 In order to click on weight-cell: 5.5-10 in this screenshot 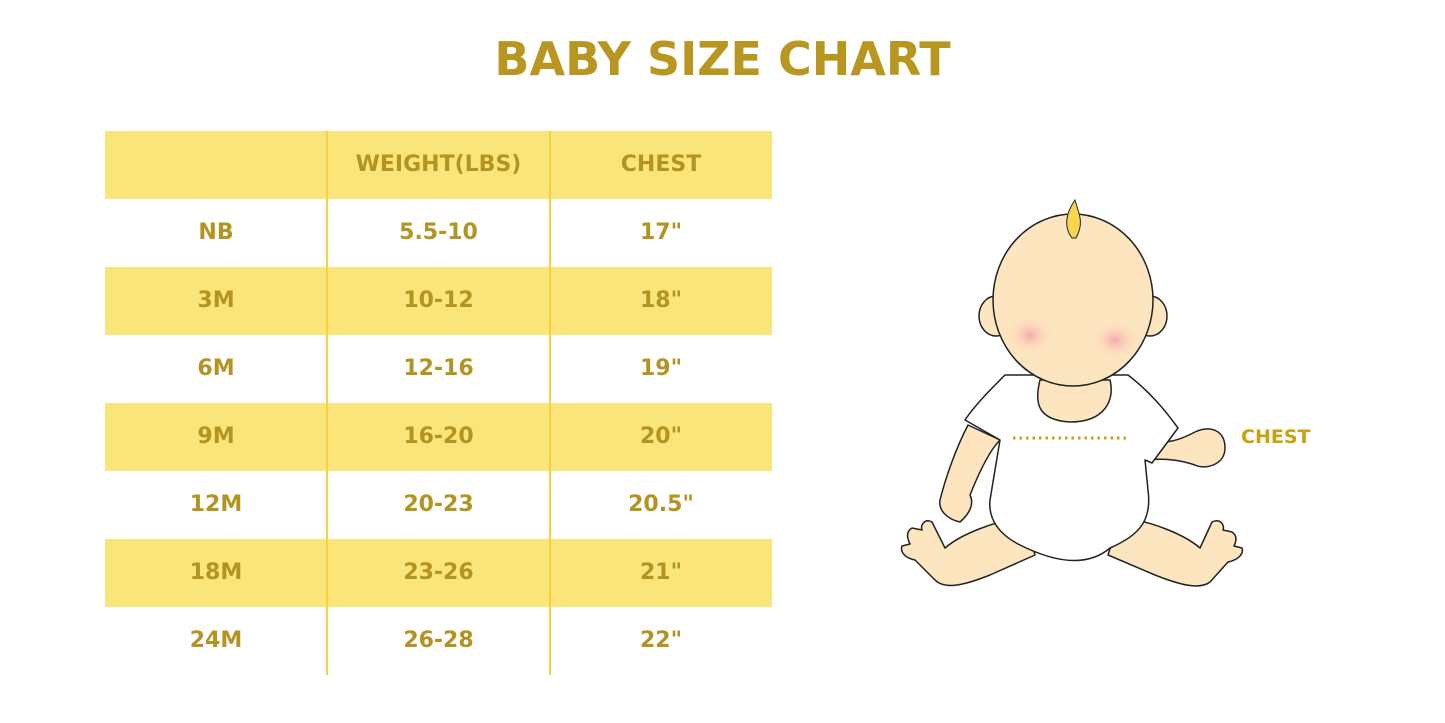, I will do `click(438, 232)`.